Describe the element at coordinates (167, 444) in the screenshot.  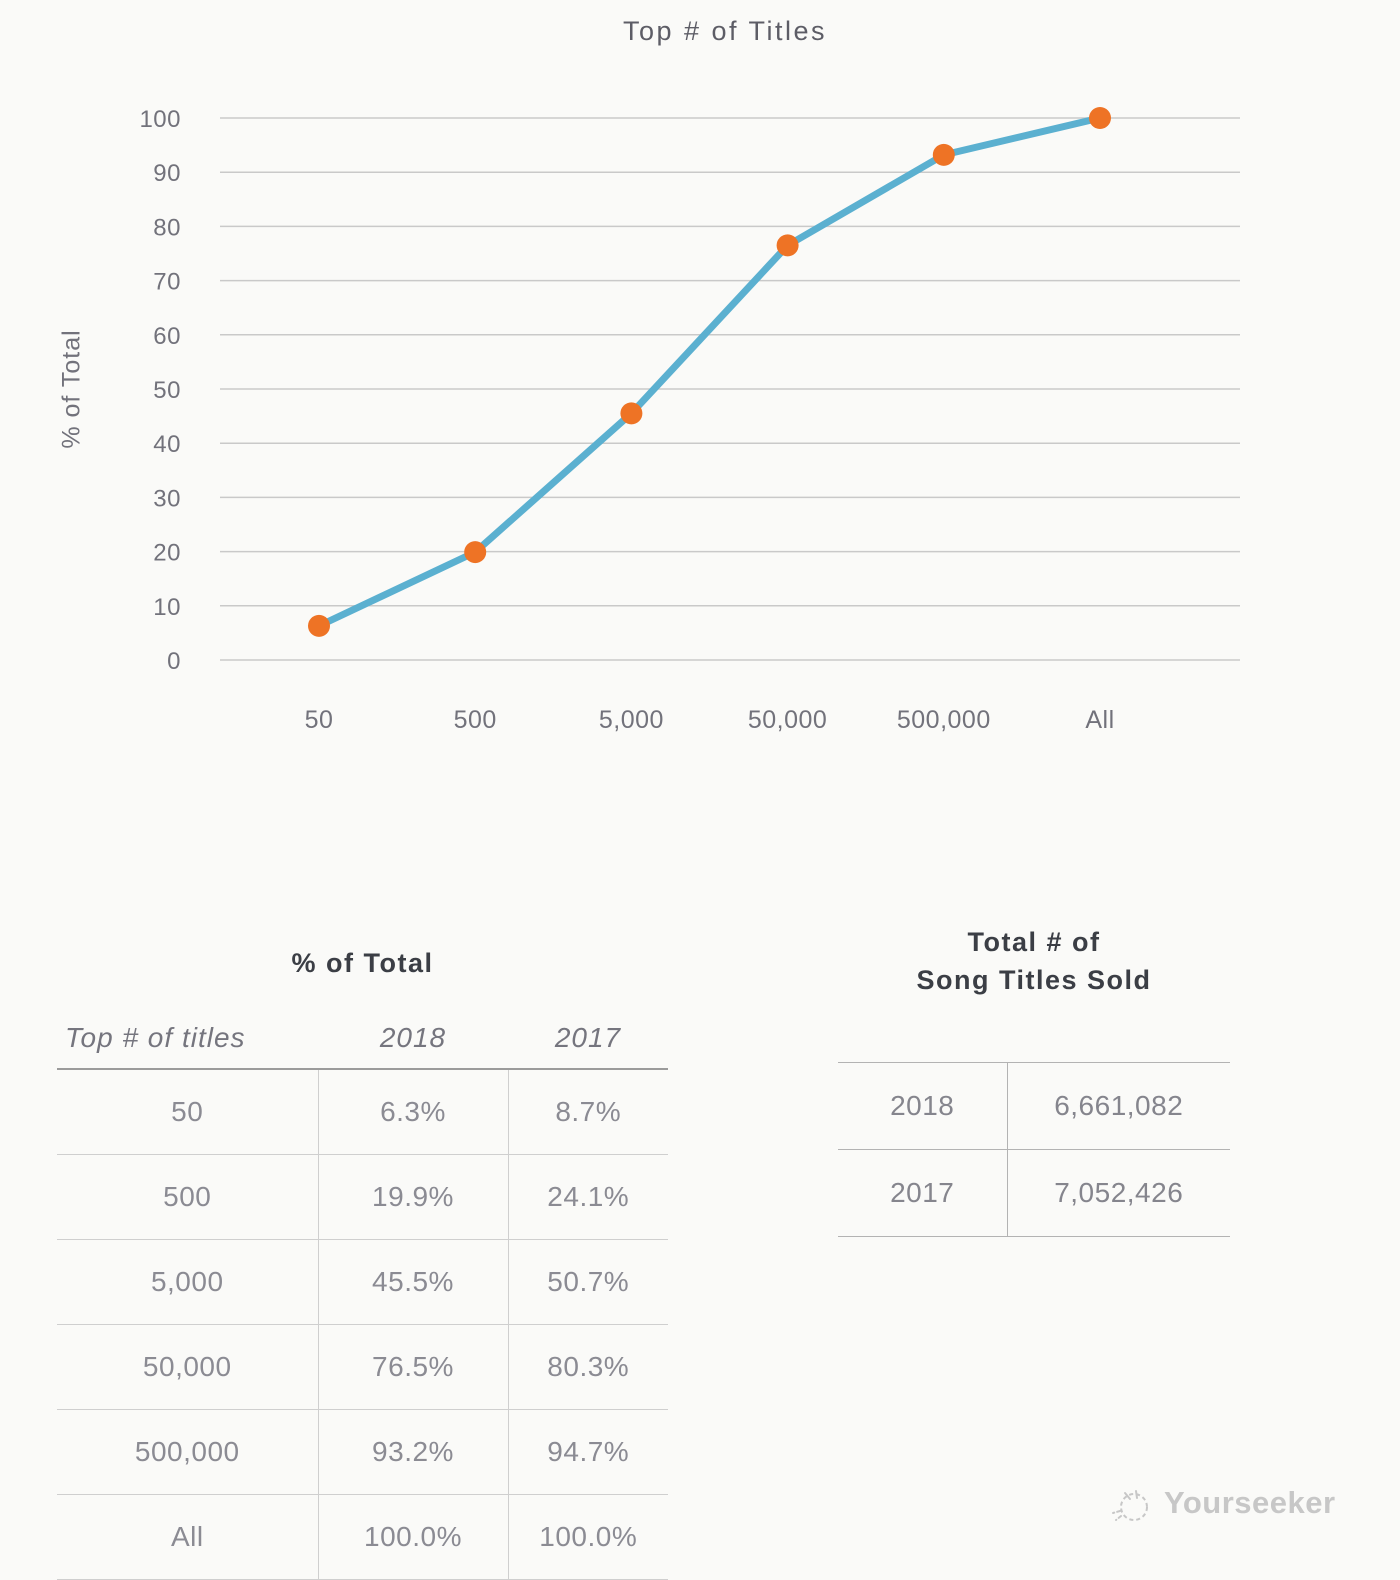
I see `y-tick-label: 40` at that location.